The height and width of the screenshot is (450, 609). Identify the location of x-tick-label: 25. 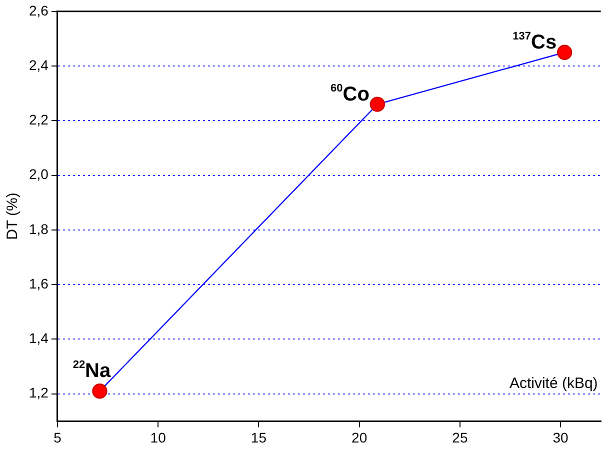
(460, 437).